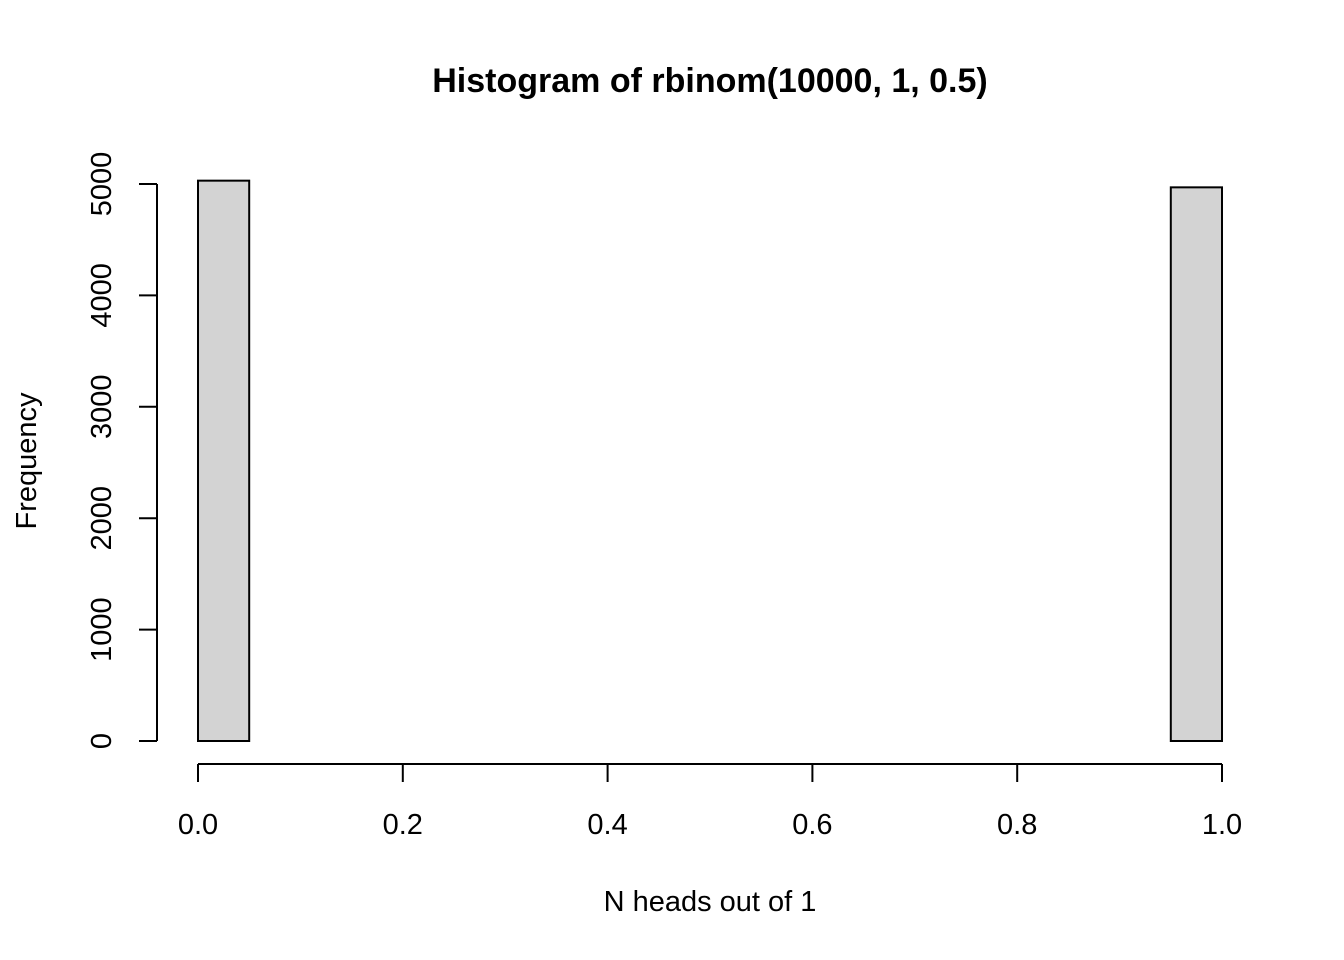 The image size is (1344, 960). Describe the element at coordinates (812, 825) in the screenshot. I see `x-tick-label: 0.6` at that location.